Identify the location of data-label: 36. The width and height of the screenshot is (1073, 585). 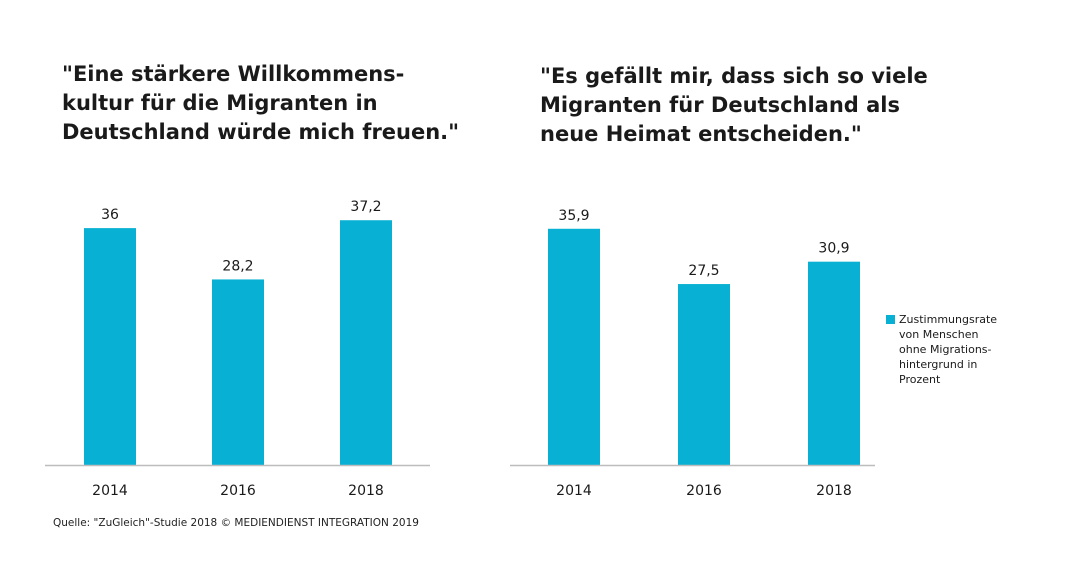
(110, 215).